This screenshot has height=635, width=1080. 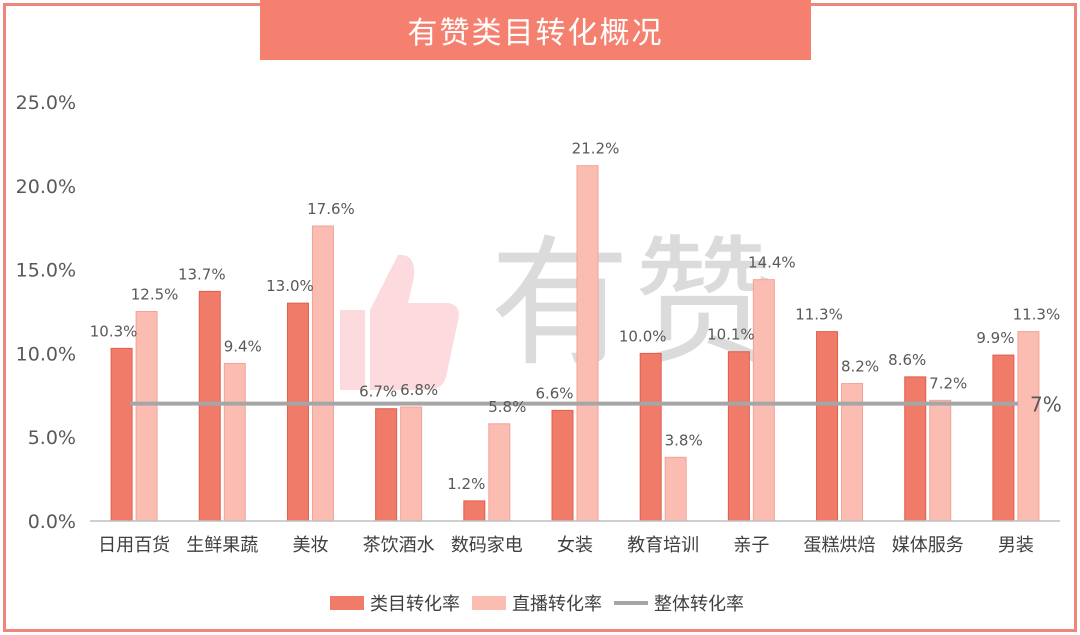 I want to click on data-label-live-rate: 5.8%, so click(x=507, y=407).